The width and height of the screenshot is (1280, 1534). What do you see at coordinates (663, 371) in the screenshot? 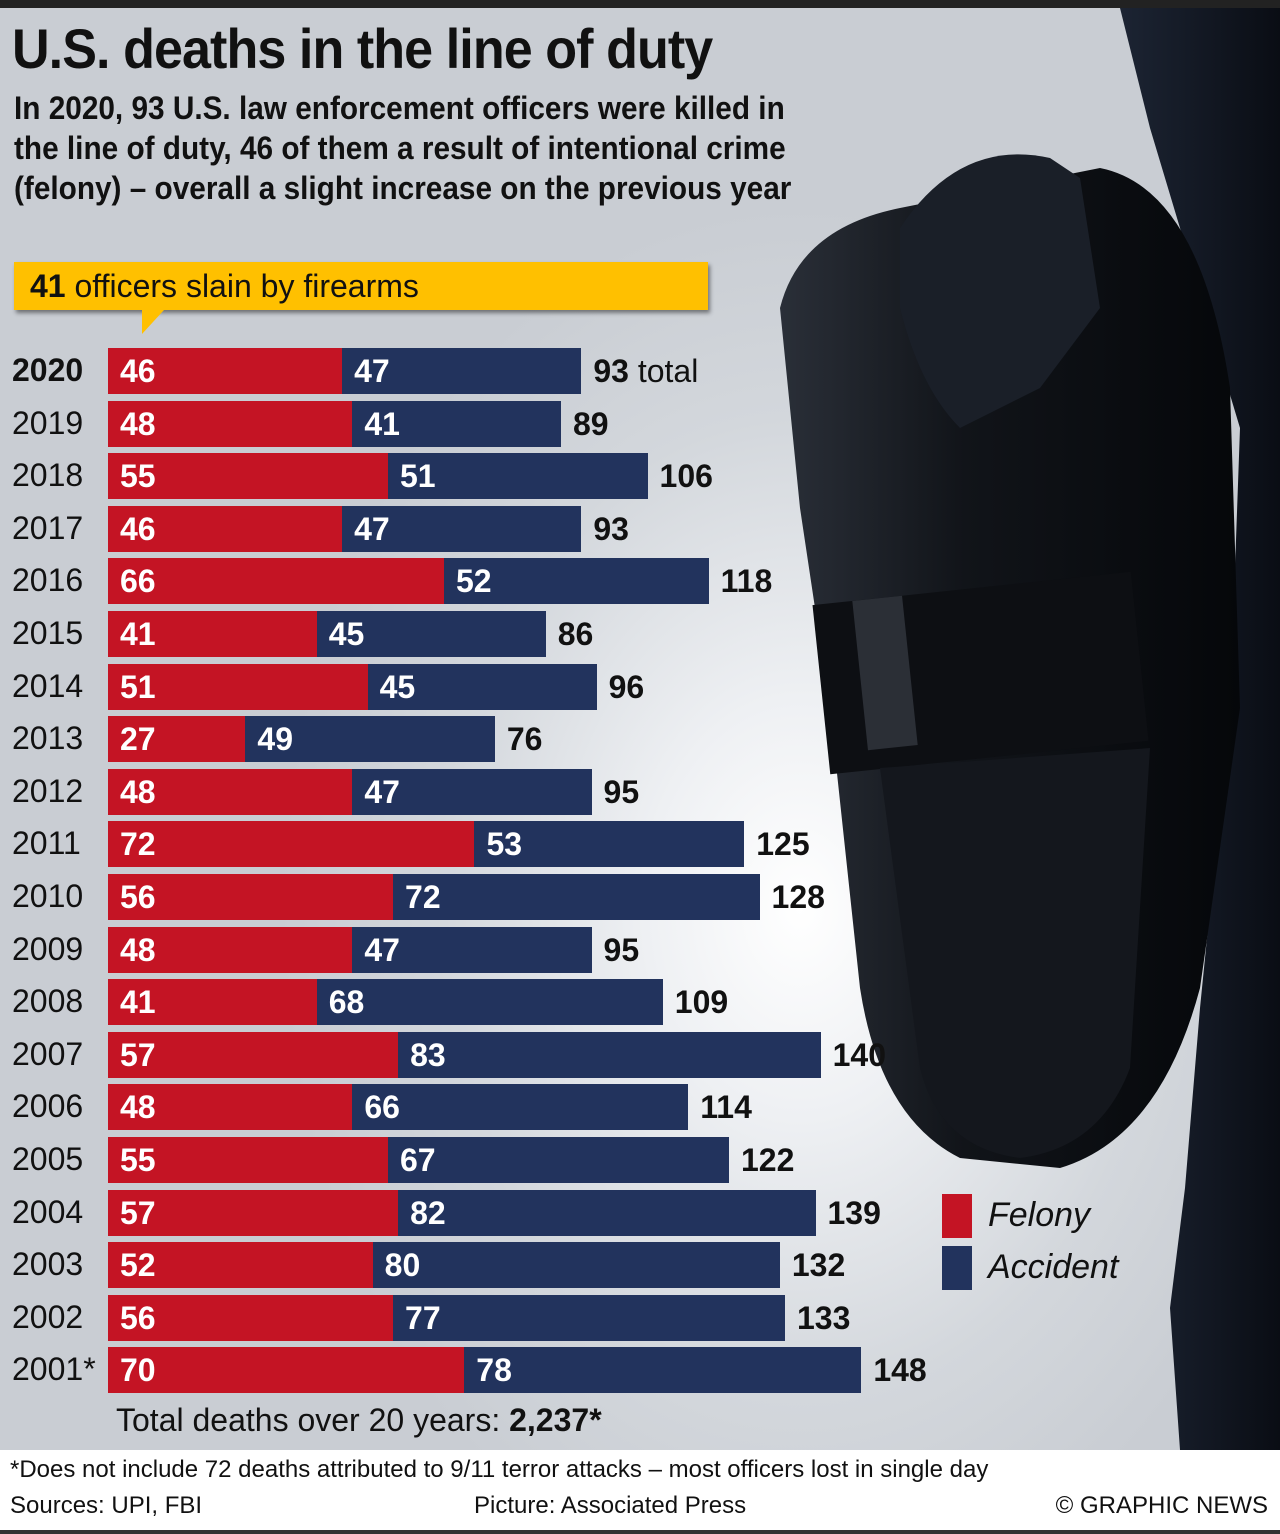
I see `total-suffix: total` at bounding box center [663, 371].